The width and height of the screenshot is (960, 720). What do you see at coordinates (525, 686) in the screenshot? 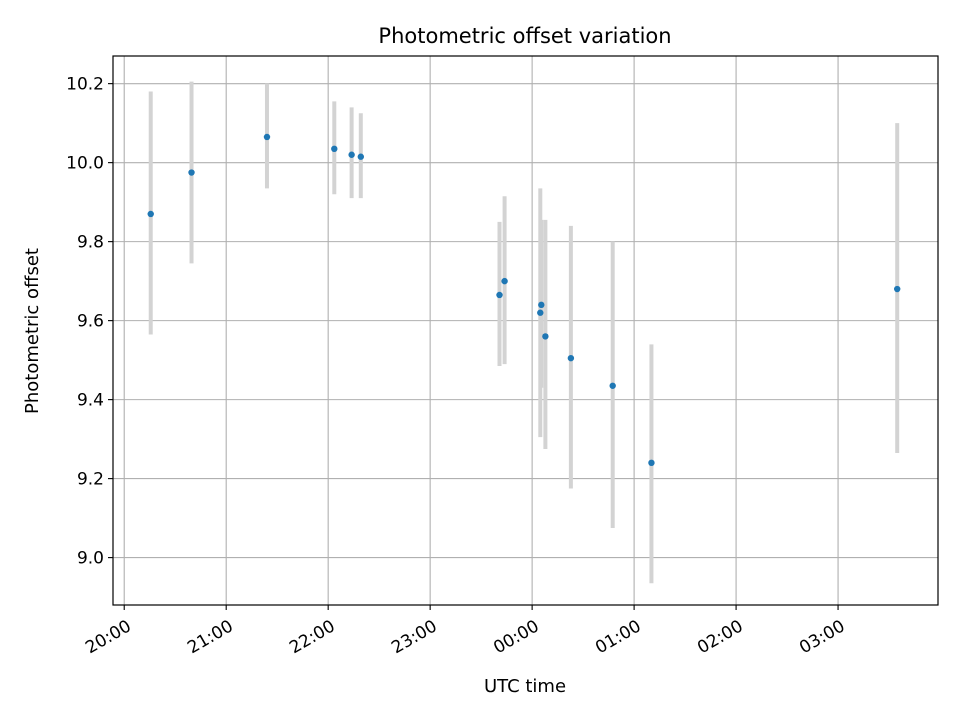
I see `x-axis-label: UTC time` at bounding box center [525, 686].